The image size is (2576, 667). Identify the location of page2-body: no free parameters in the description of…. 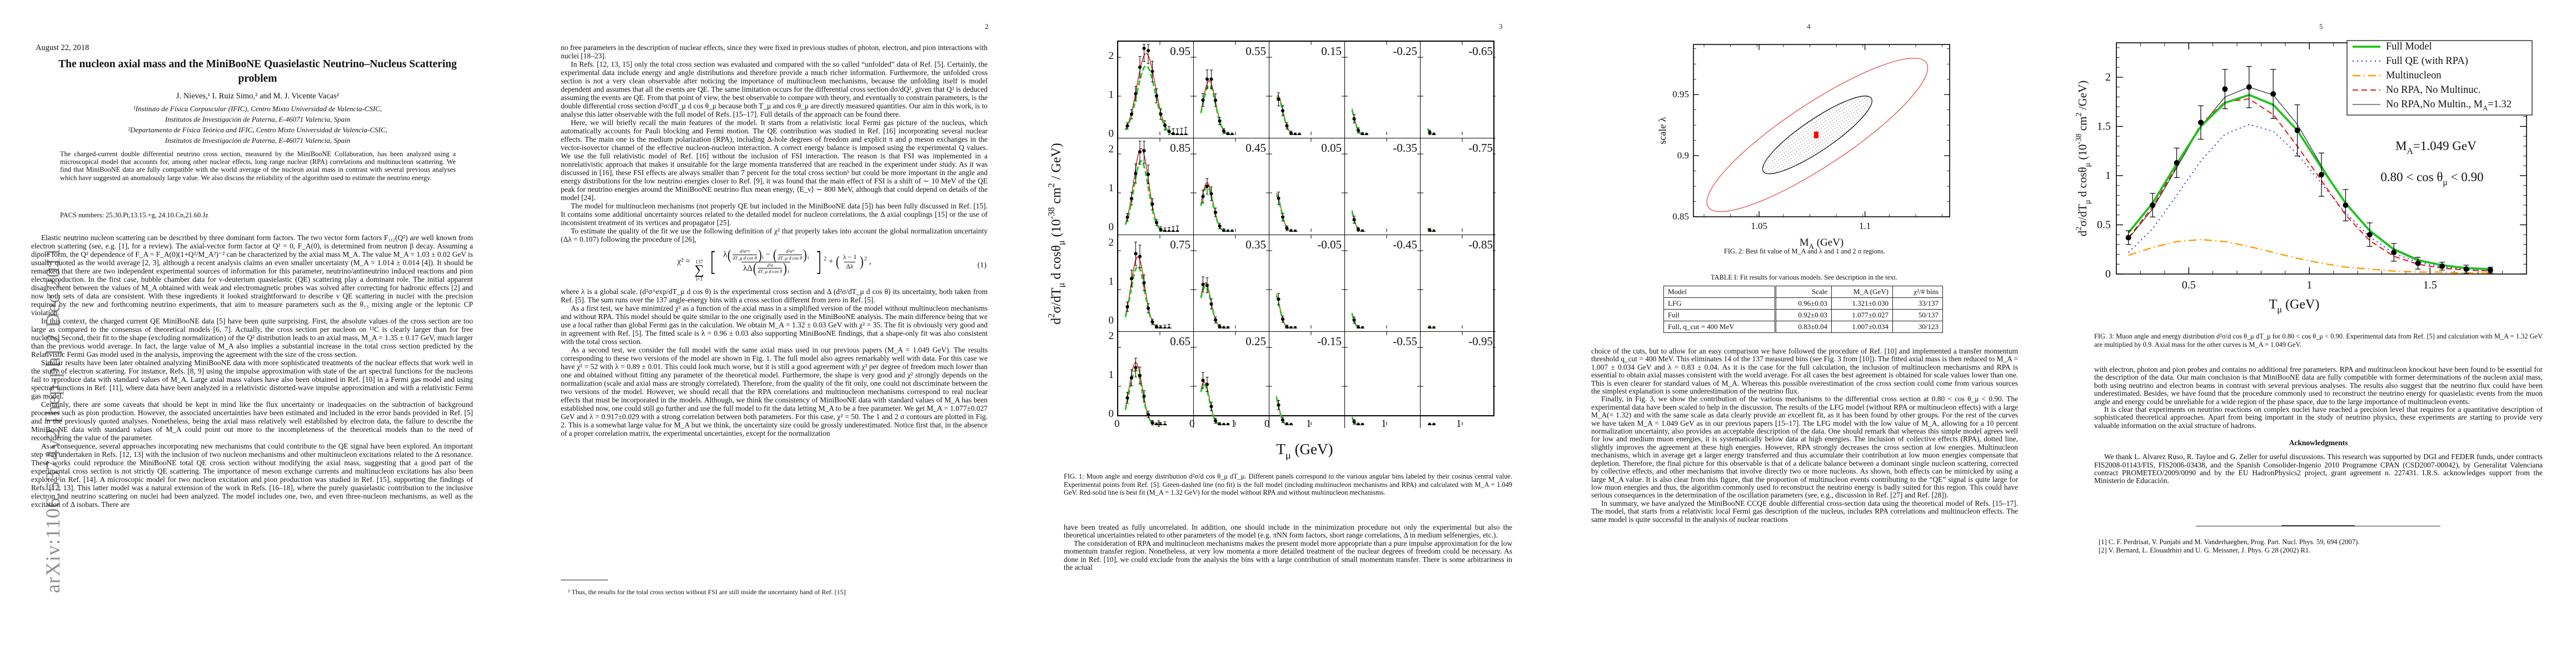
(774, 240).